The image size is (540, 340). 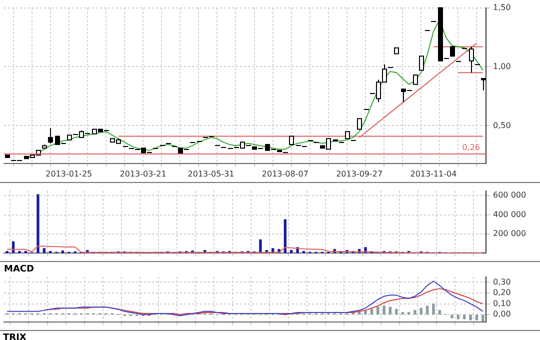 I want to click on chart-title: MACD, so click(x=19, y=269).